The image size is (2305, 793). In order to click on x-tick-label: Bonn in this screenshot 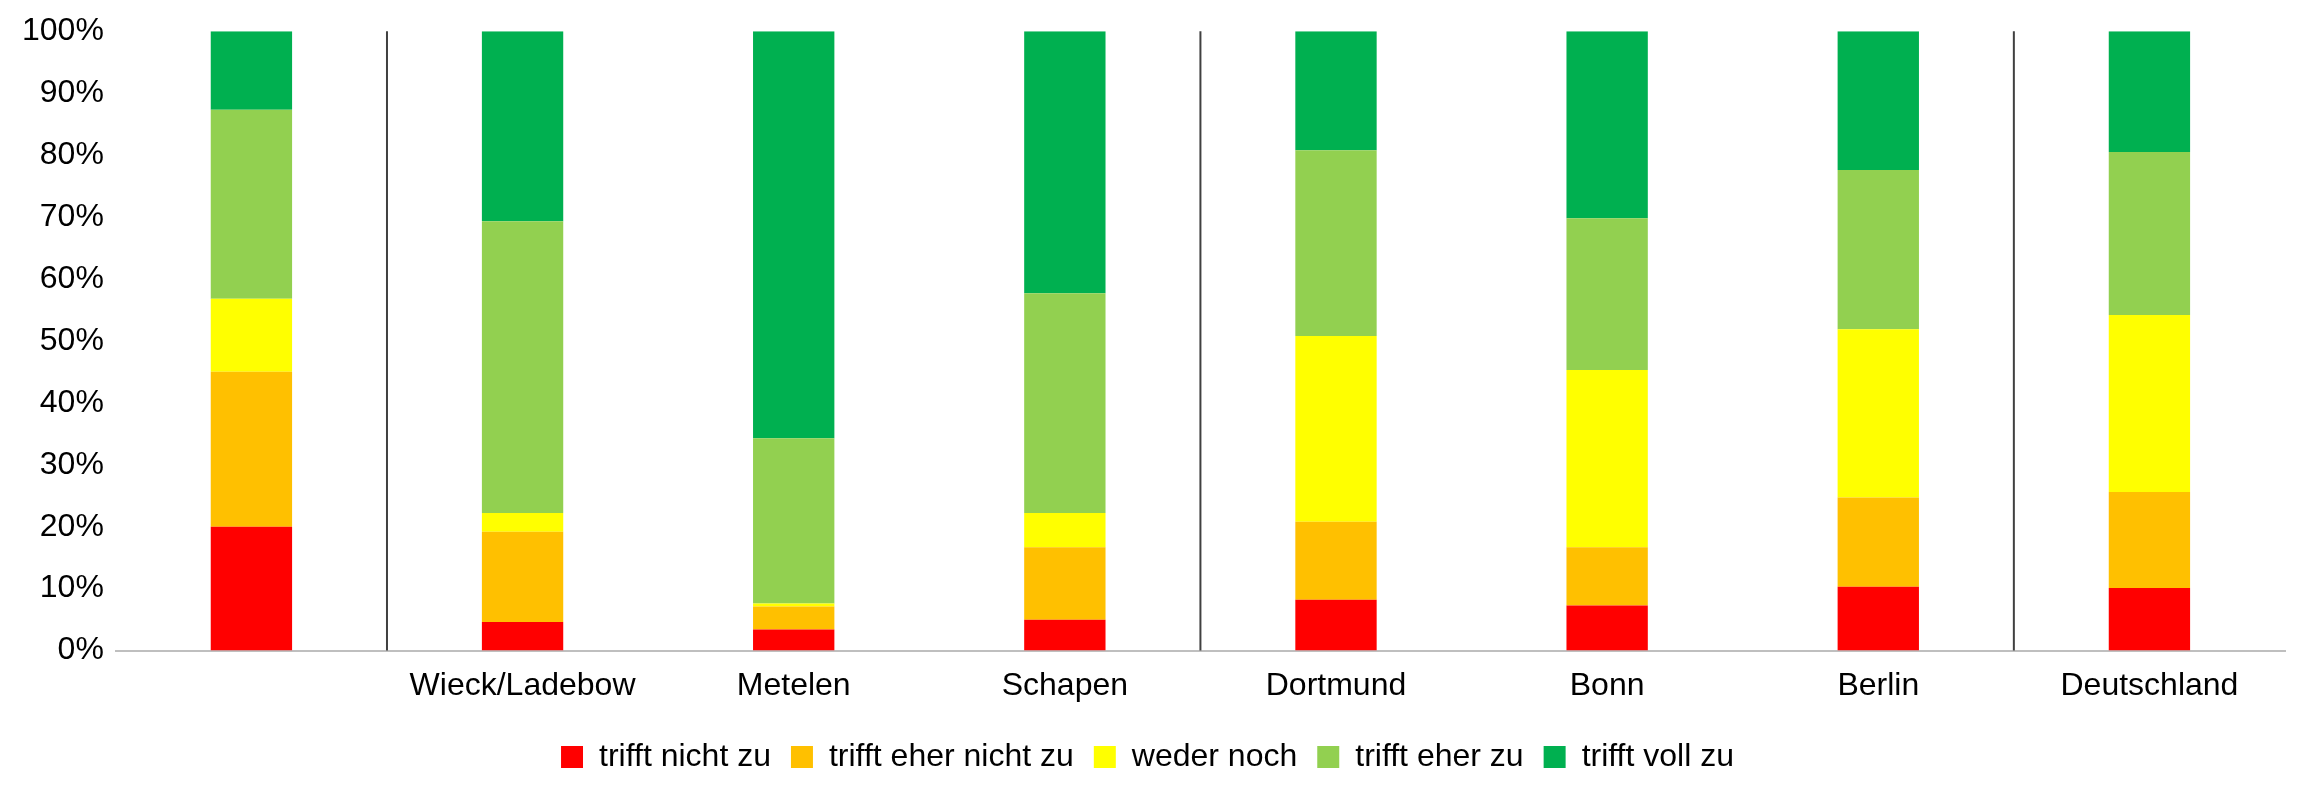, I will do `click(1607, 683)`.